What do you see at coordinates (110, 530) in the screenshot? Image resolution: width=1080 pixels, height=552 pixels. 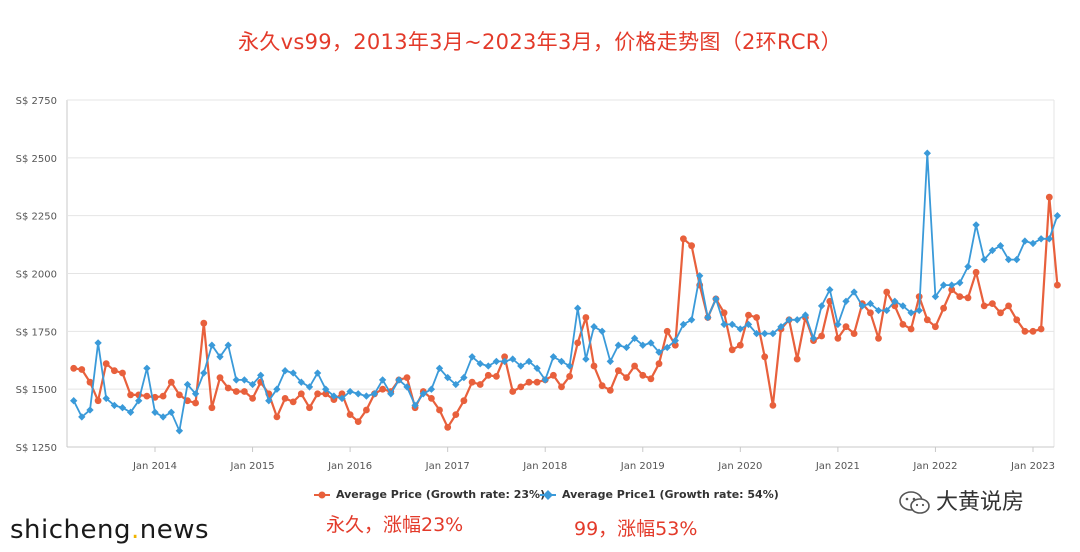 I see `site-watermark: shicheng.news` at bounding box center [110, 530].